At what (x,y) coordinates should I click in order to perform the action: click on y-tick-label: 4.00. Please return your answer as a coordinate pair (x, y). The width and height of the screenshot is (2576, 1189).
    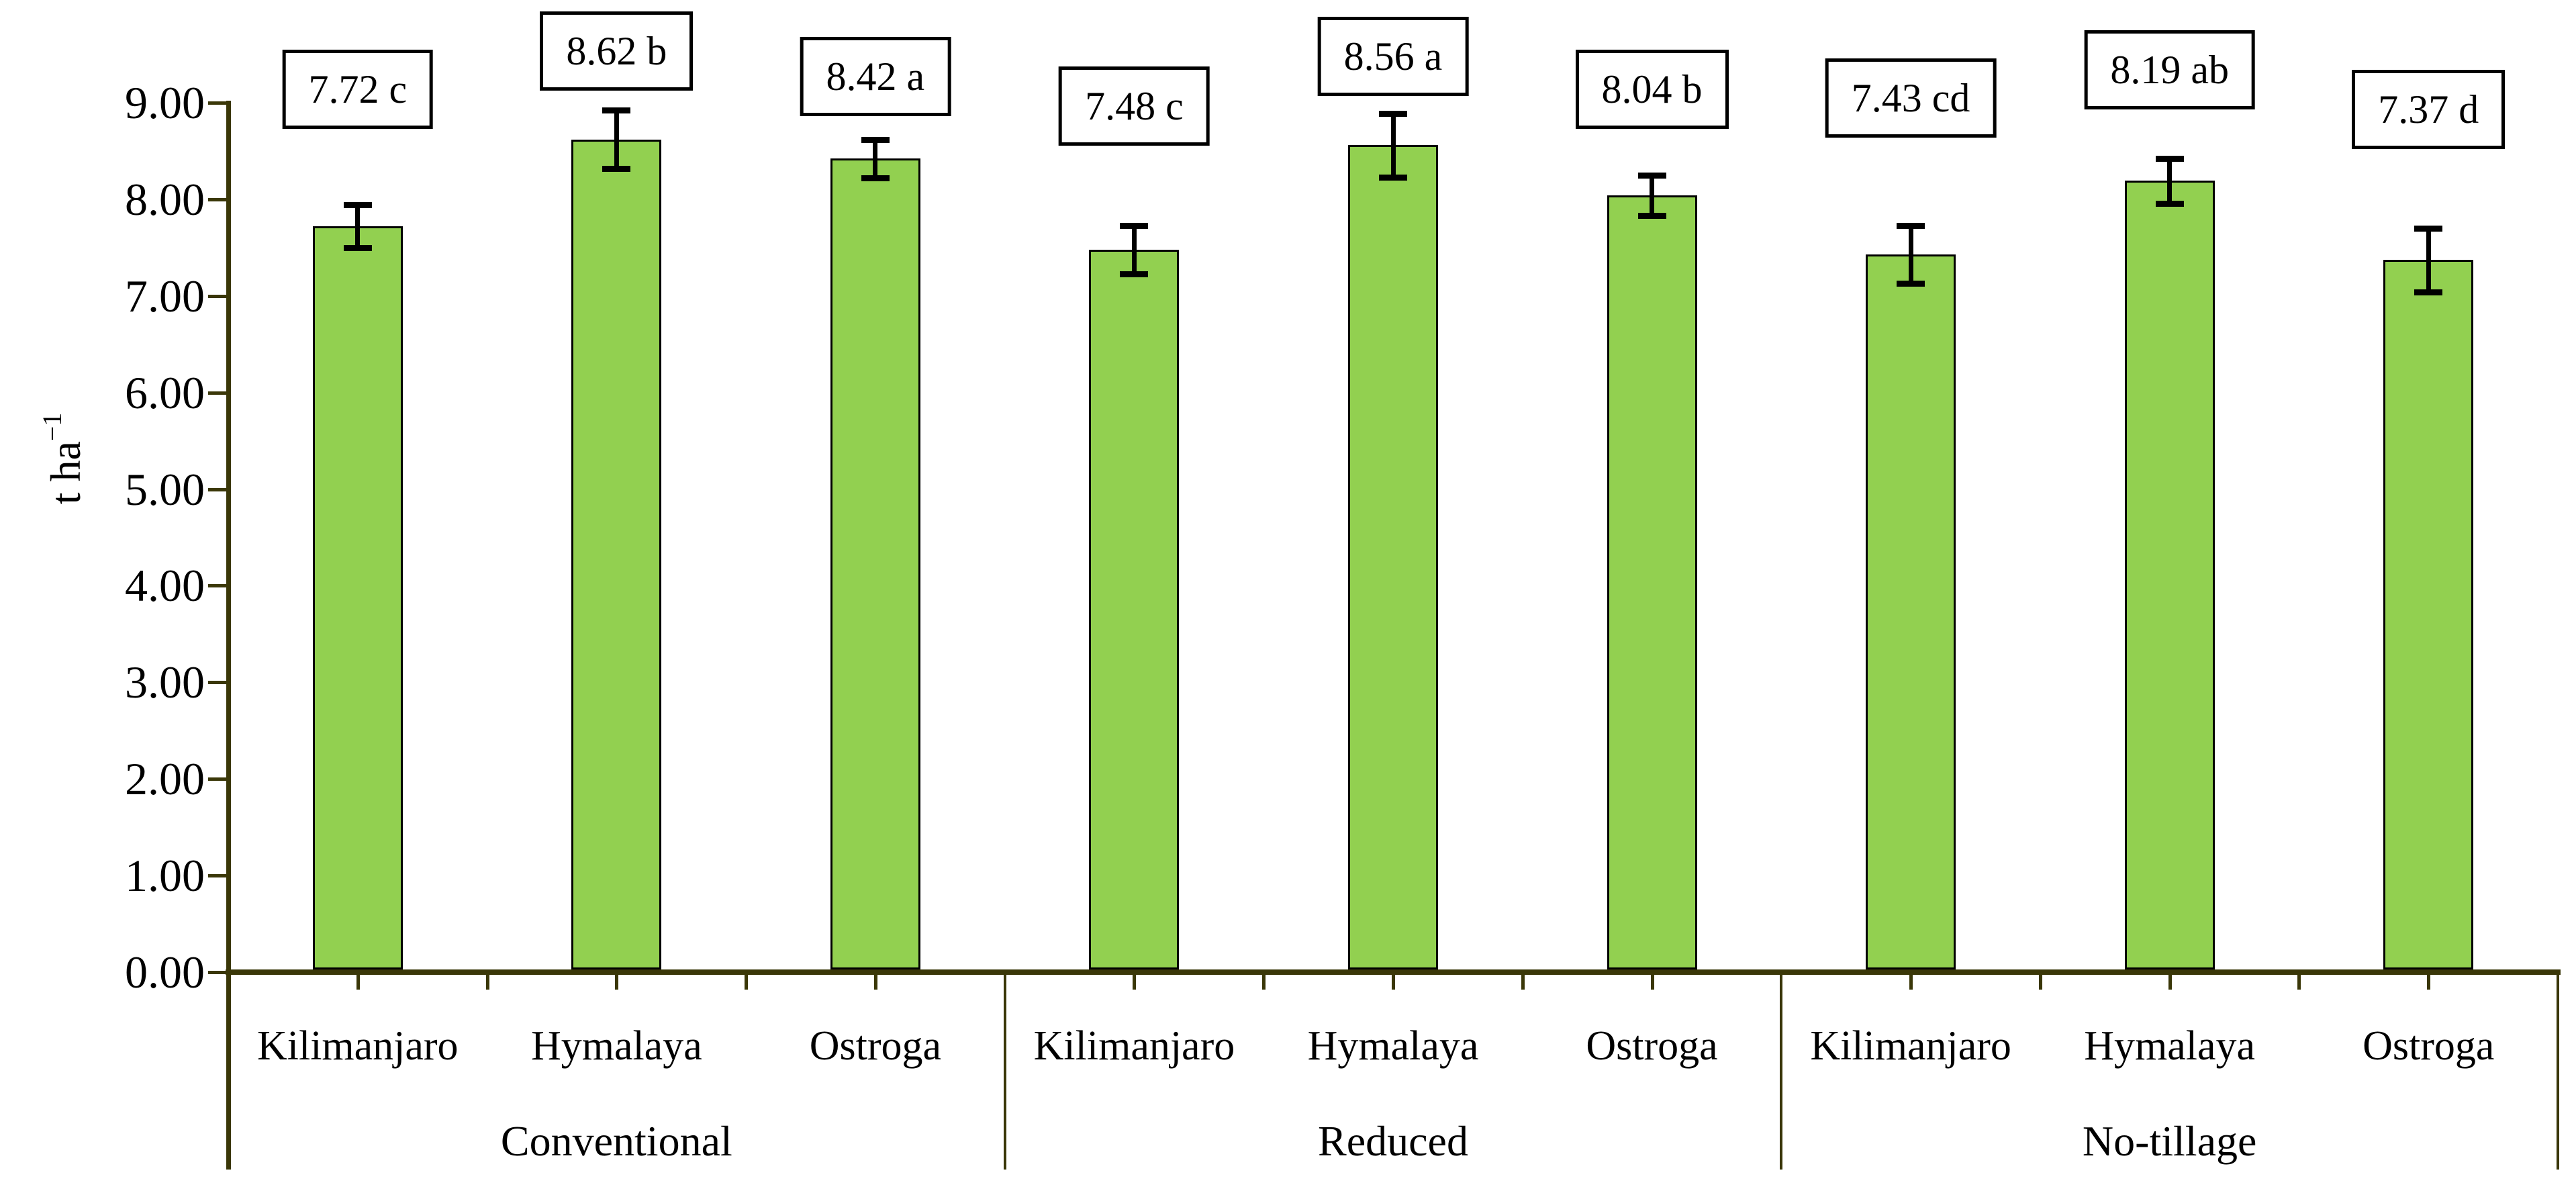
    Looking at the image, I should click on (165, 586).